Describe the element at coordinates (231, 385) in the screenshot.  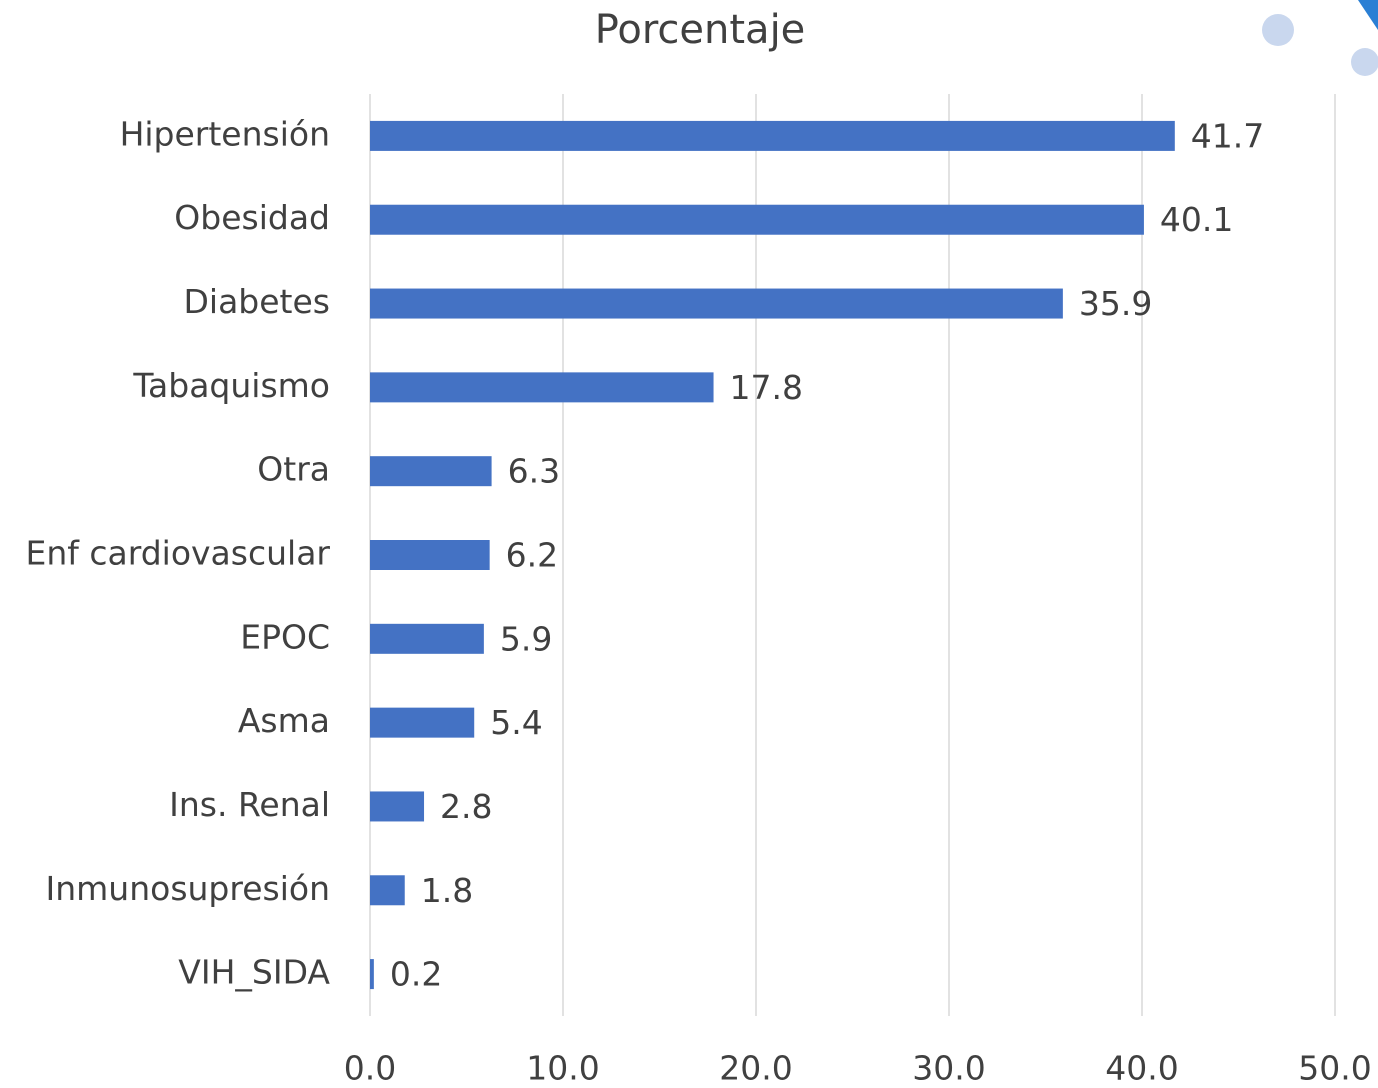
I see `y-tick-label: Tabaquismo` at that location.